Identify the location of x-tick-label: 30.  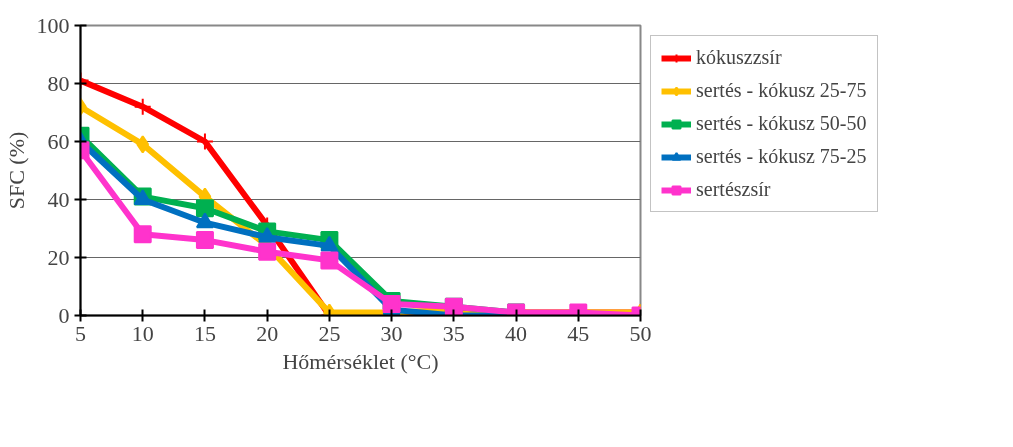
(391, 333).